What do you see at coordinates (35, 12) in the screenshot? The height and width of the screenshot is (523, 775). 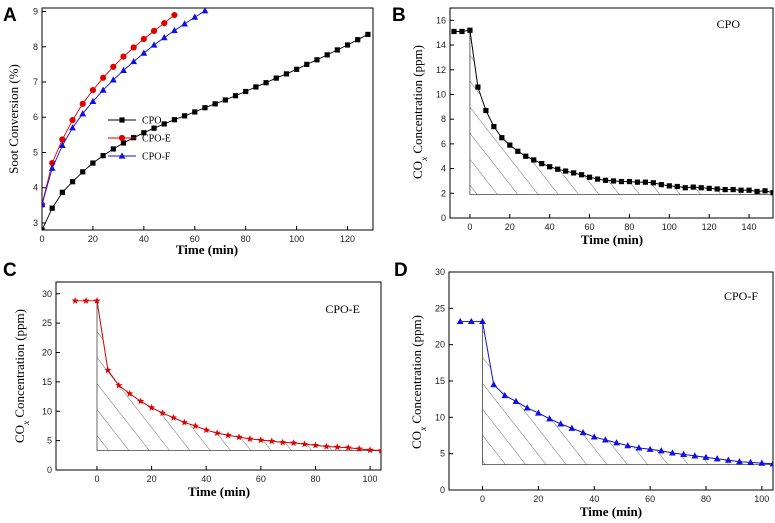 I see `y-tick-label: 9` at bounding box center [35, 12].